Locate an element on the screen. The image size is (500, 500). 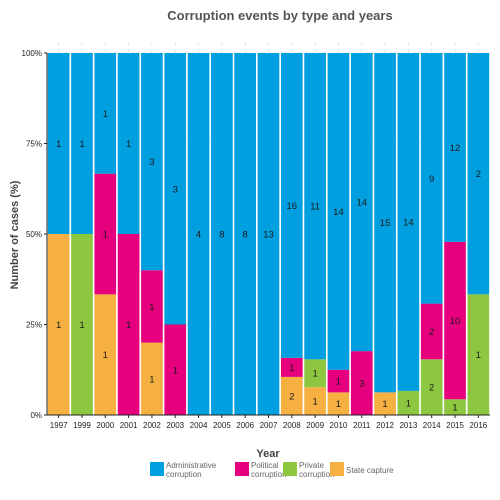
bar-administrative-corruption-2014 is located at coordinates (431, 178).